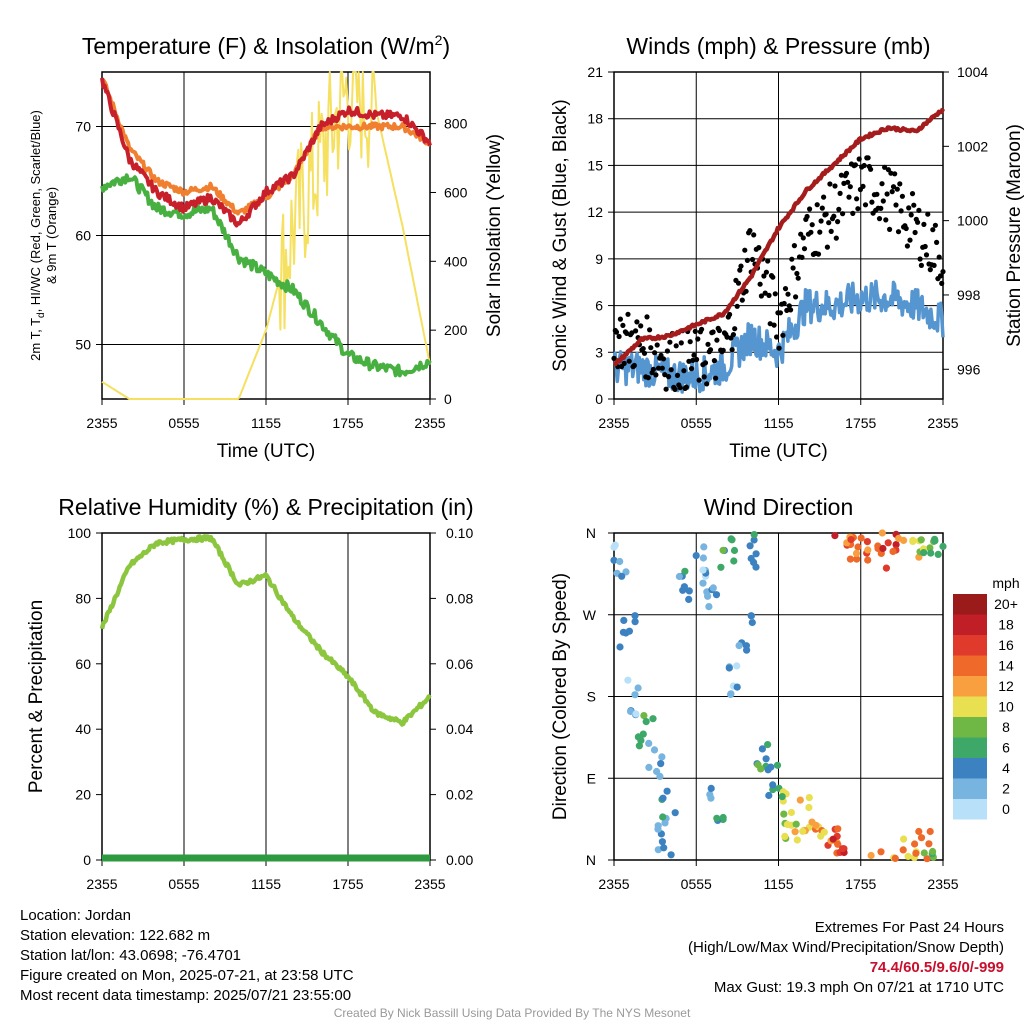 This screenshot has width=1024, height=1024. Describe the element at coordinates (101, 884) in the screenshot. I see `x-tick-label: 2355` at that location.